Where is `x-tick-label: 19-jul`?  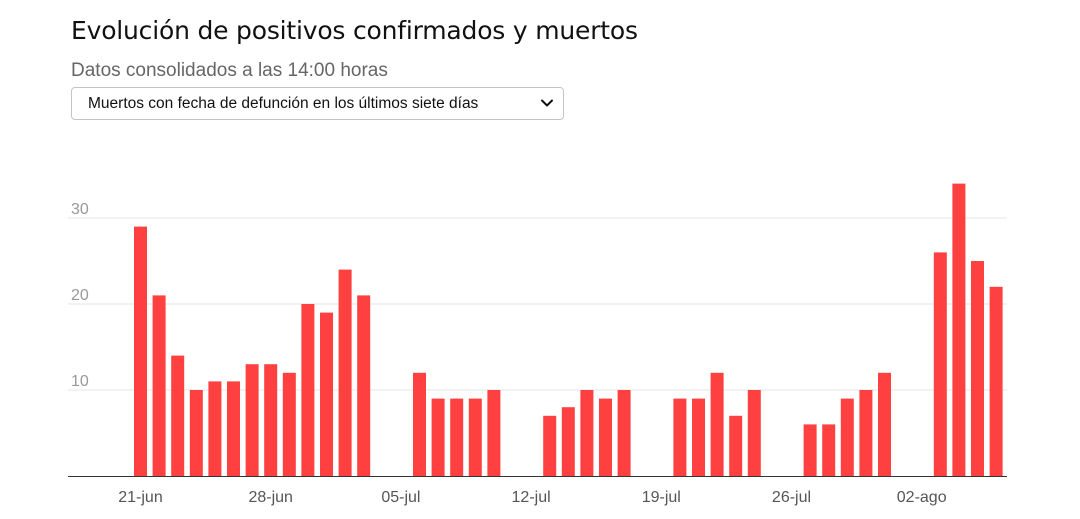
x-tick-label: 19-jul is located at coordinates (661, 497).